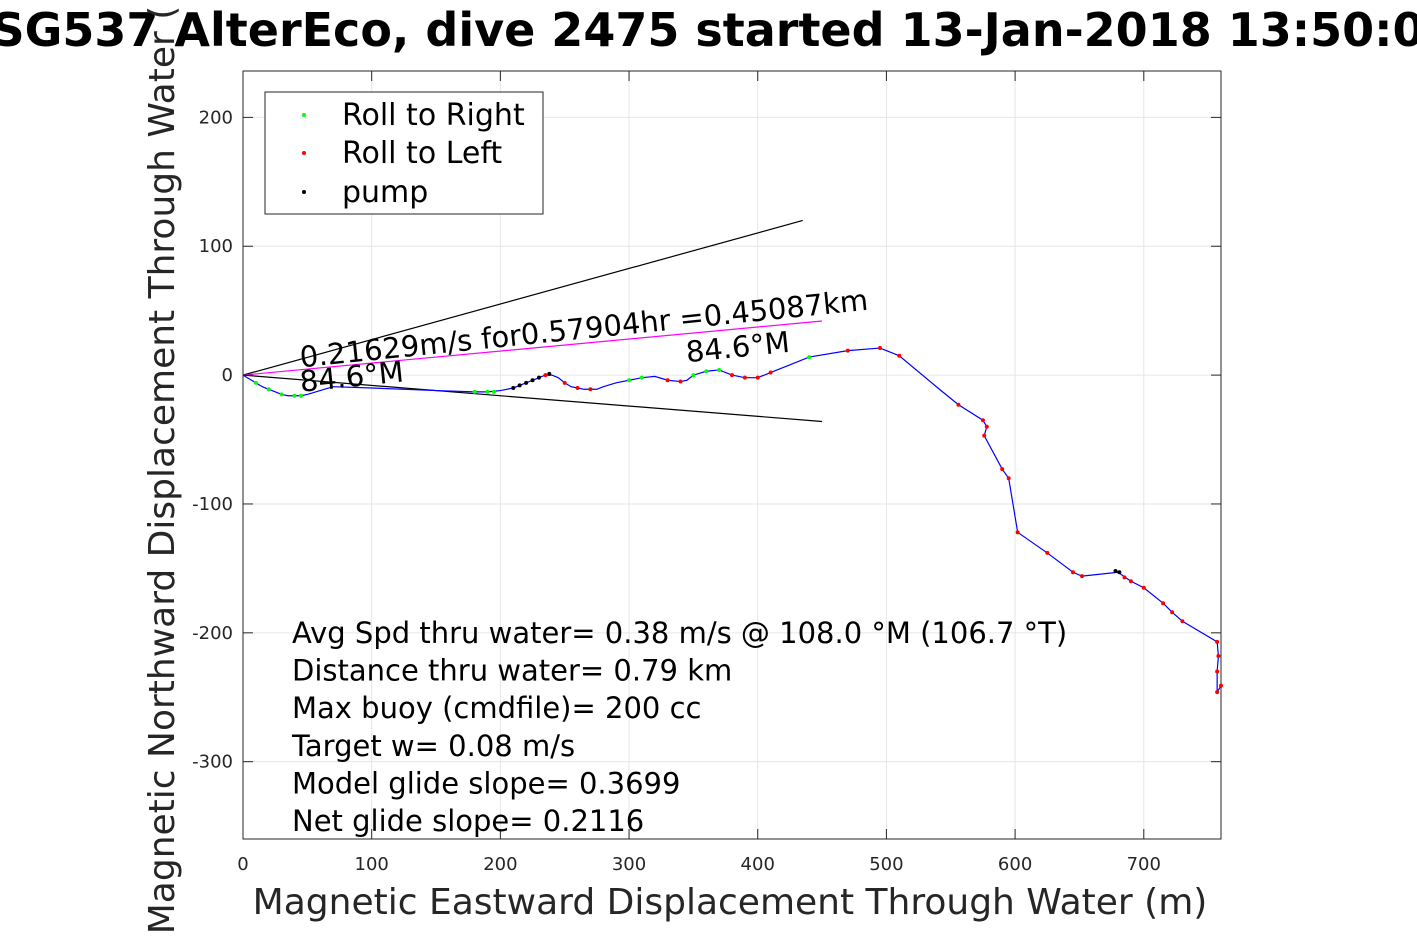 This screenshot has height=945, width=1417. Describe the element at coordinates (433, 115) in the screenshot. I see `legend-label-roll-right: Roll to Right` at that location.